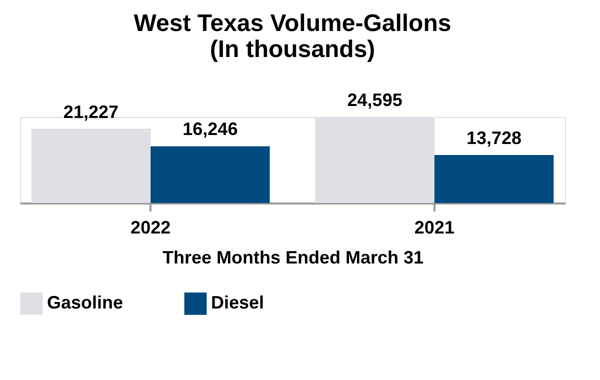 The height and width of the screenshot is (380, 600). I want to click on data-label: 16,246, so click(210, 129).